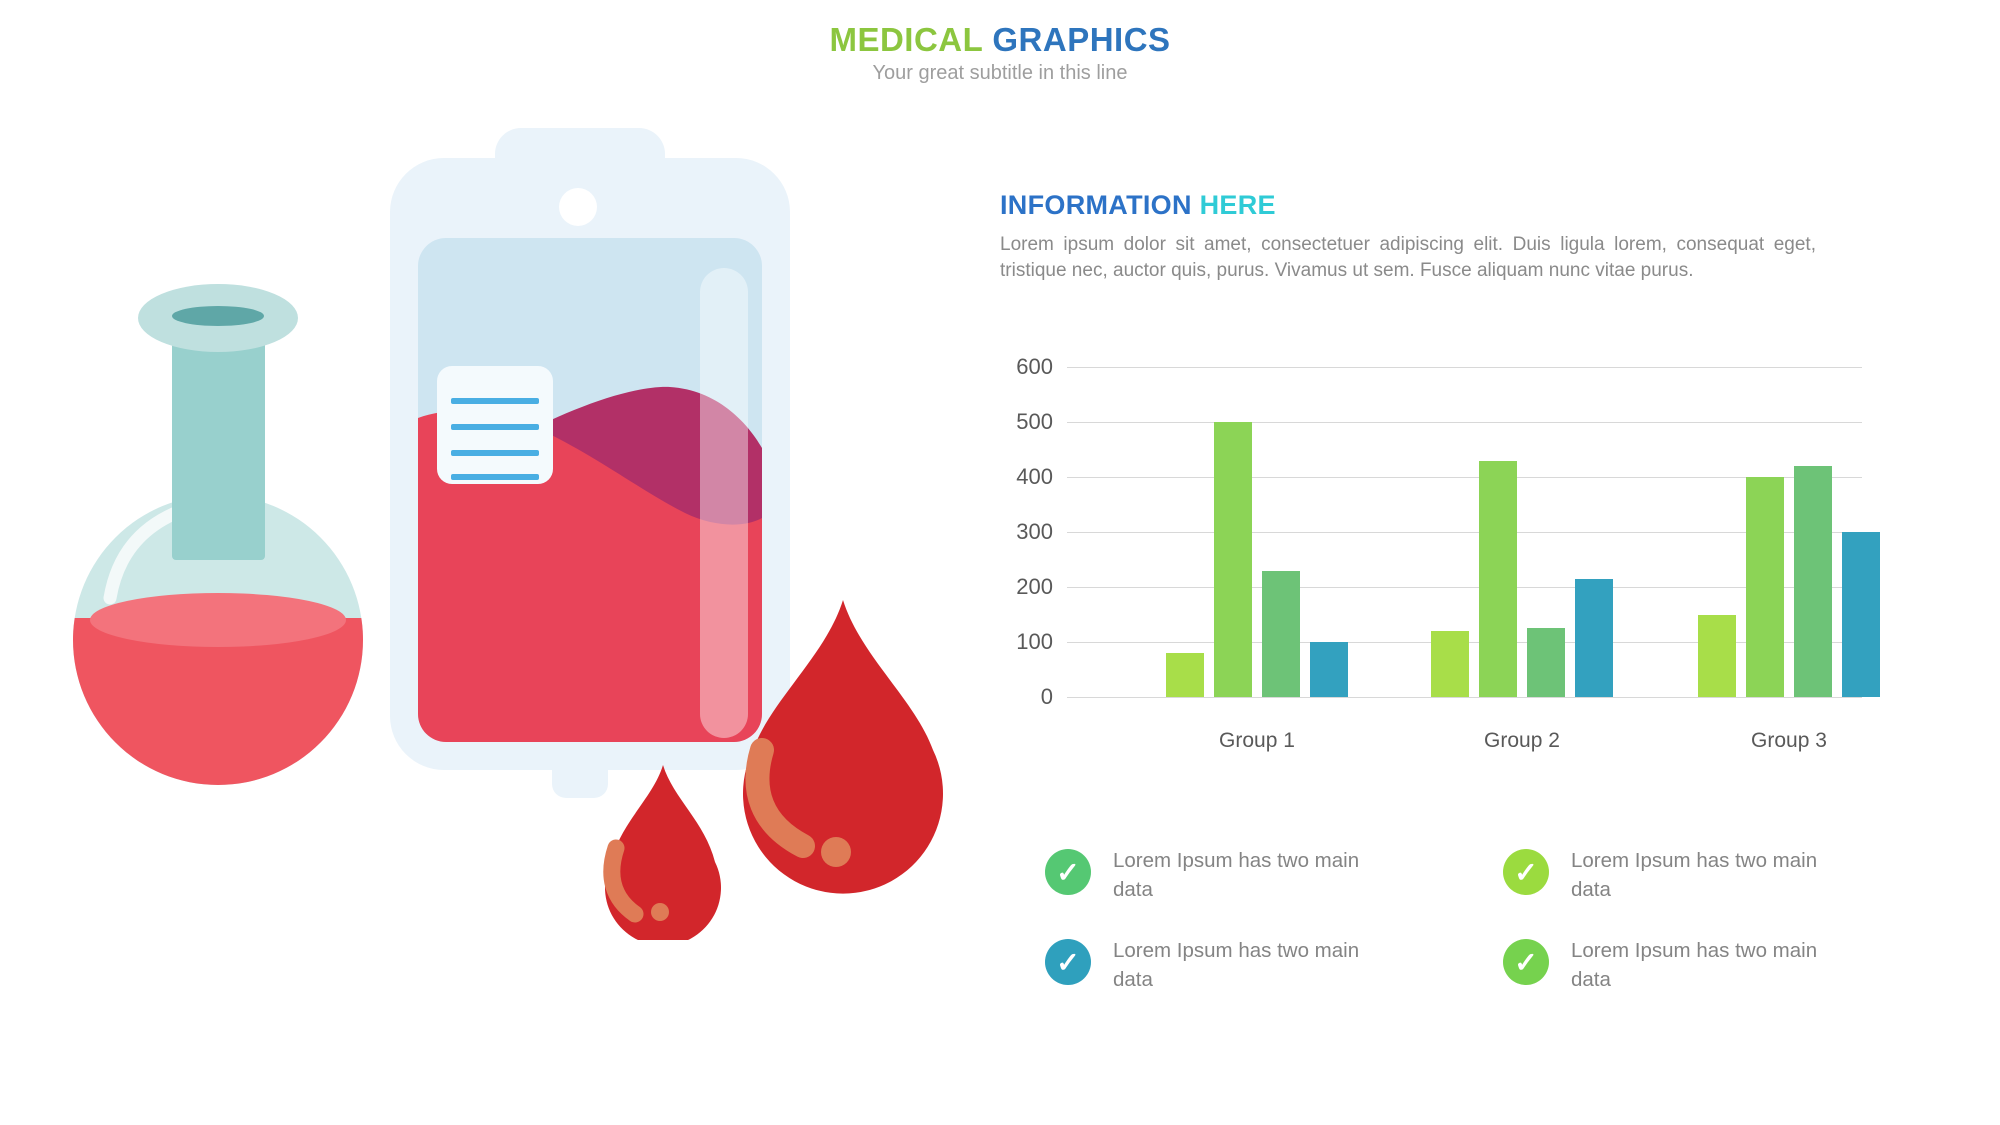 The height and width of the screenshot is (1125, 2000). I want to click on section-heading: INFORMATION HERE, so click(1138, 205).